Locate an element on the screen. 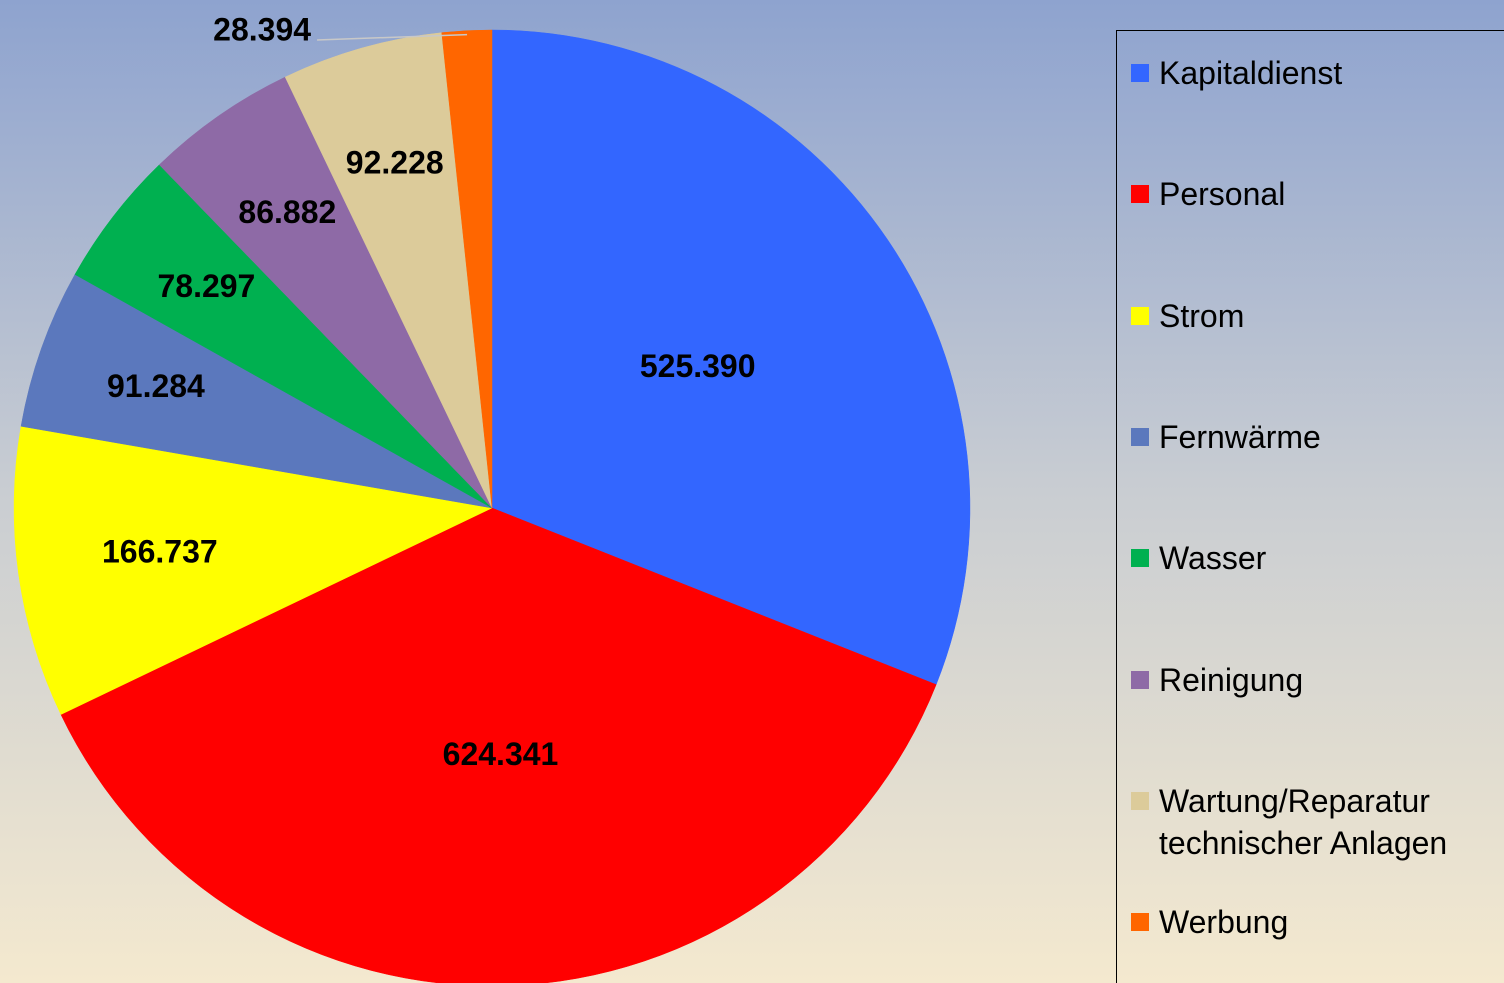  data-label: 166.737 is located at coordinates (160, 551).